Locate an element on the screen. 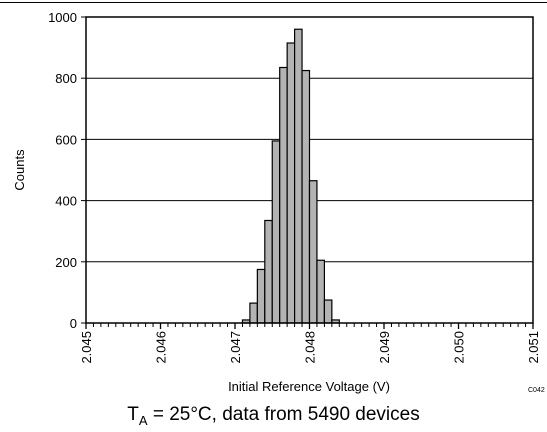 Image resolution: width=547 pixels, height=432 pixels. caption-t-subscript: A is located at coordinates (143, 420).